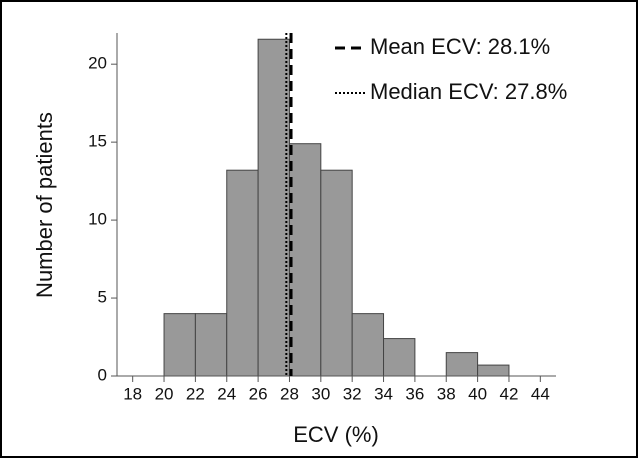  Describe the element at coordinates (97, 63) in the screenshot. I see `y-tick-label: 20` at that location.